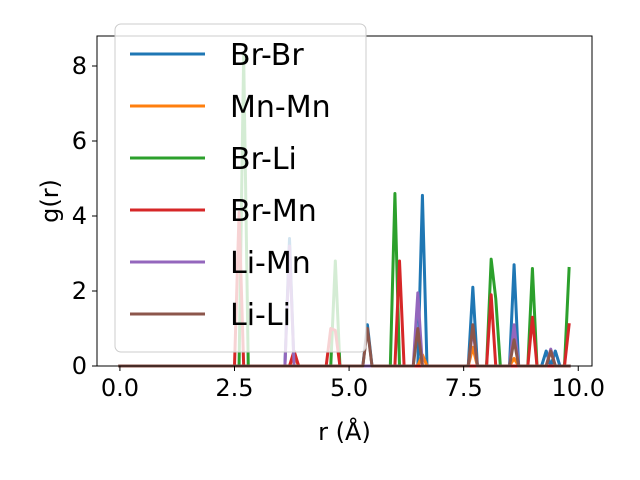  Describe the element at coordinates (267, 55) in the screenshot. I see `legend-label-br-br: Br-Br` at that location.